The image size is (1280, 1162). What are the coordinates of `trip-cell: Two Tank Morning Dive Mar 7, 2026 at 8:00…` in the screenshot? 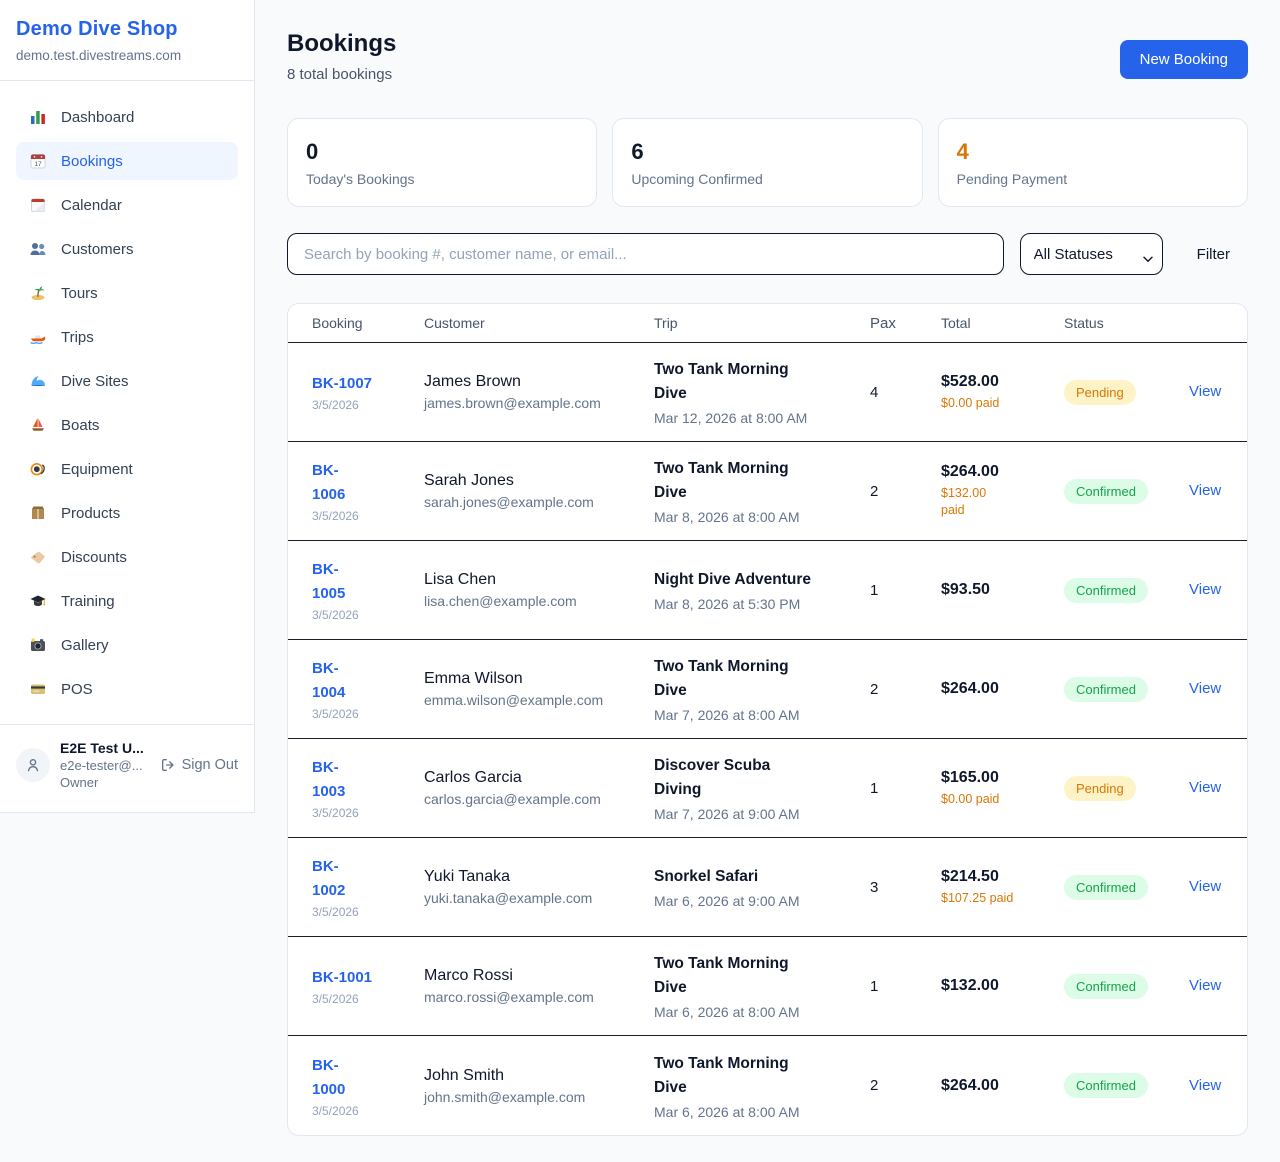 It's located at (754, 689).